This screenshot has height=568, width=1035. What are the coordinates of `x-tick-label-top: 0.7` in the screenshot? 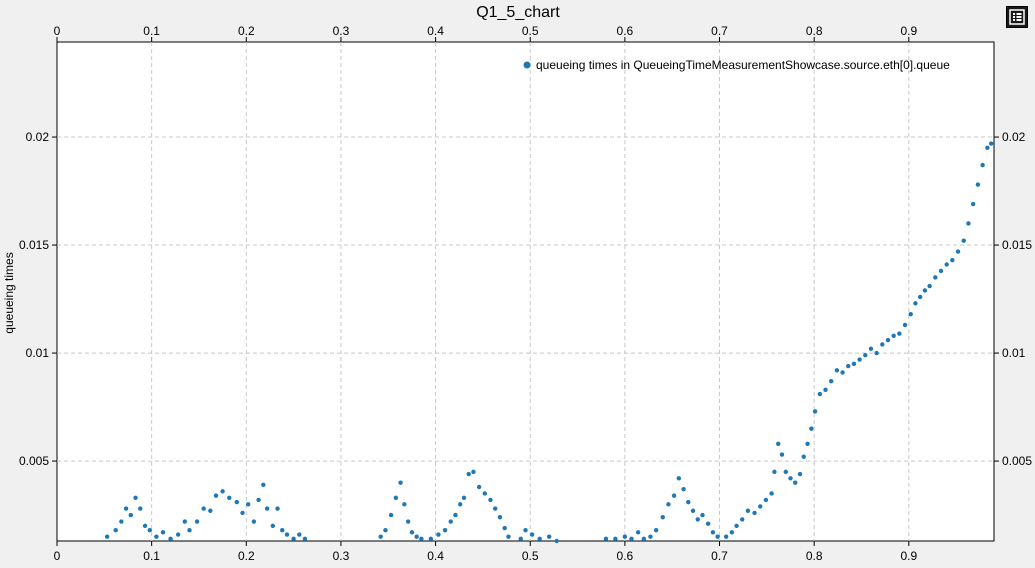 It's located at (719, 31).